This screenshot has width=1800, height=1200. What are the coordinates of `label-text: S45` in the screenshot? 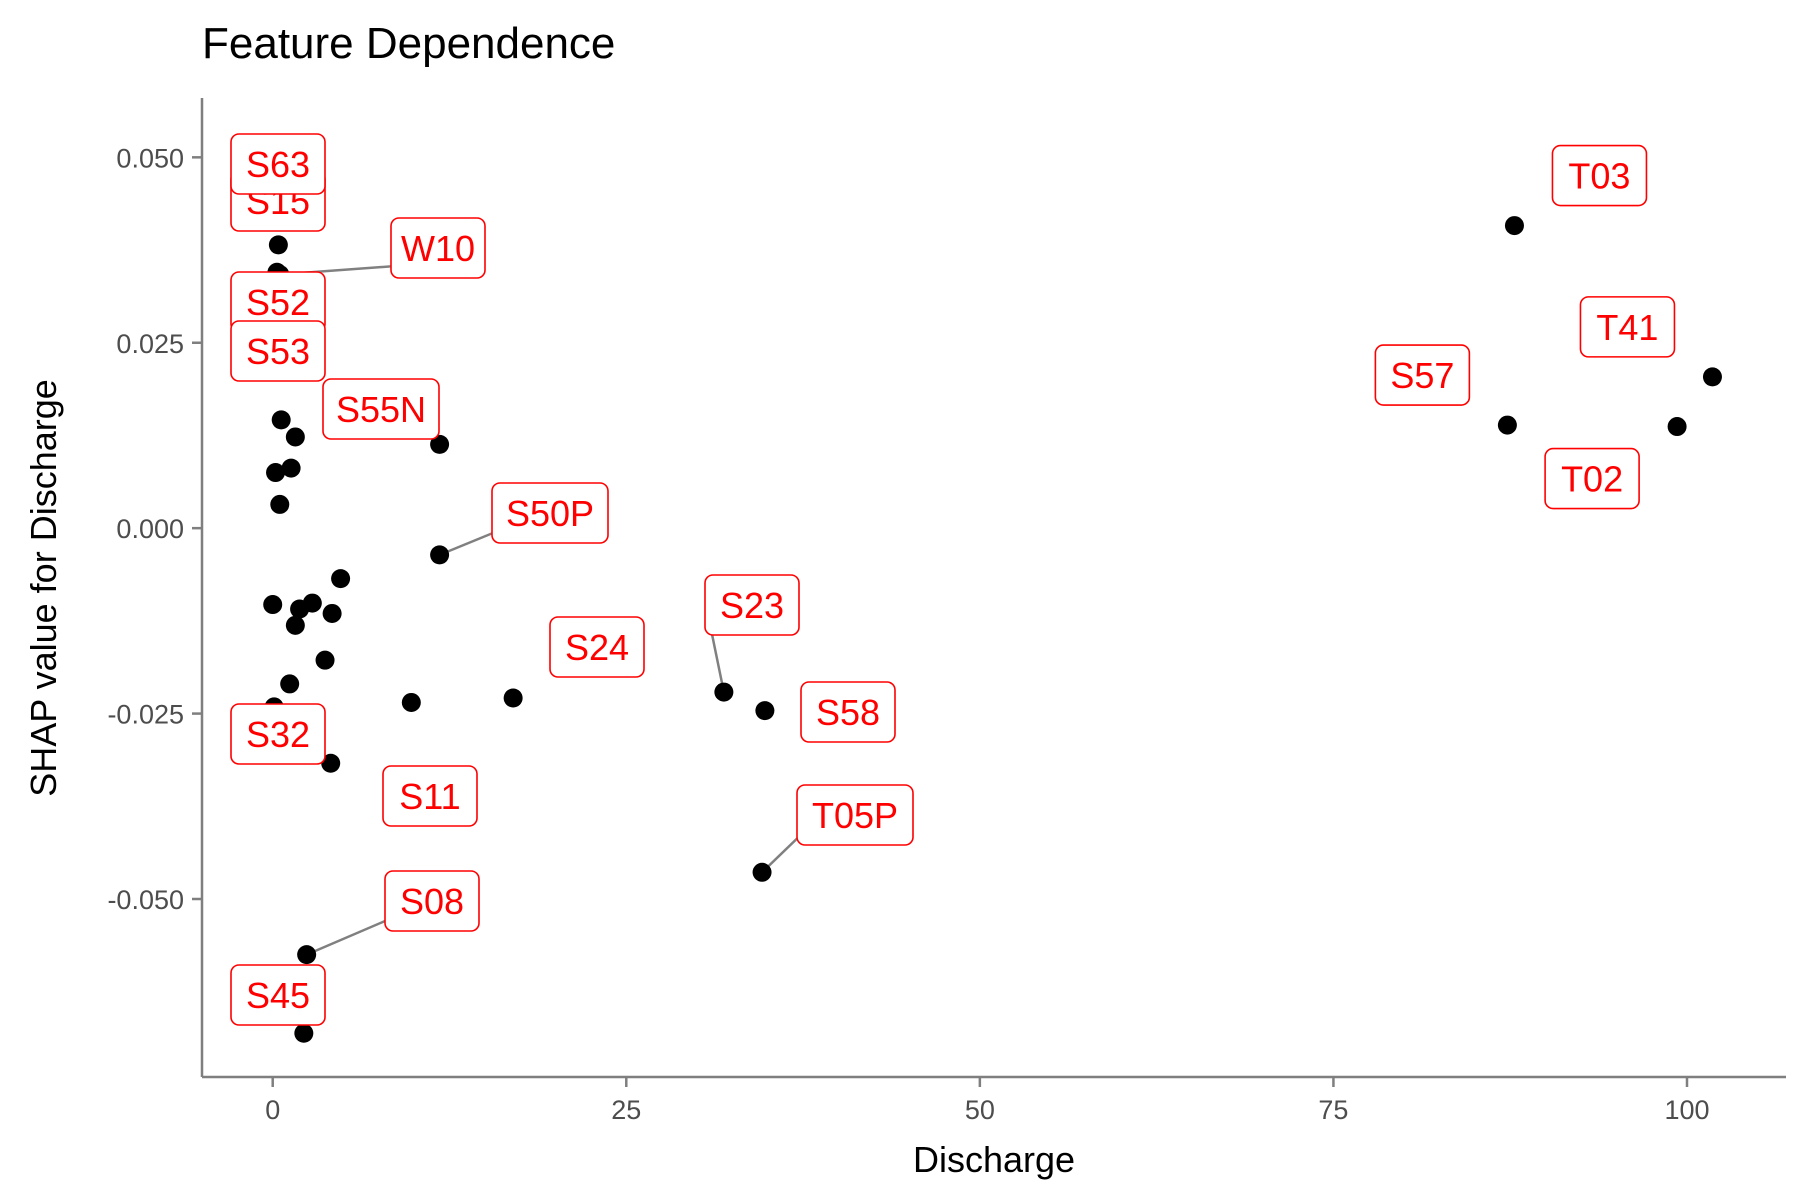 It's located at (278, 995).